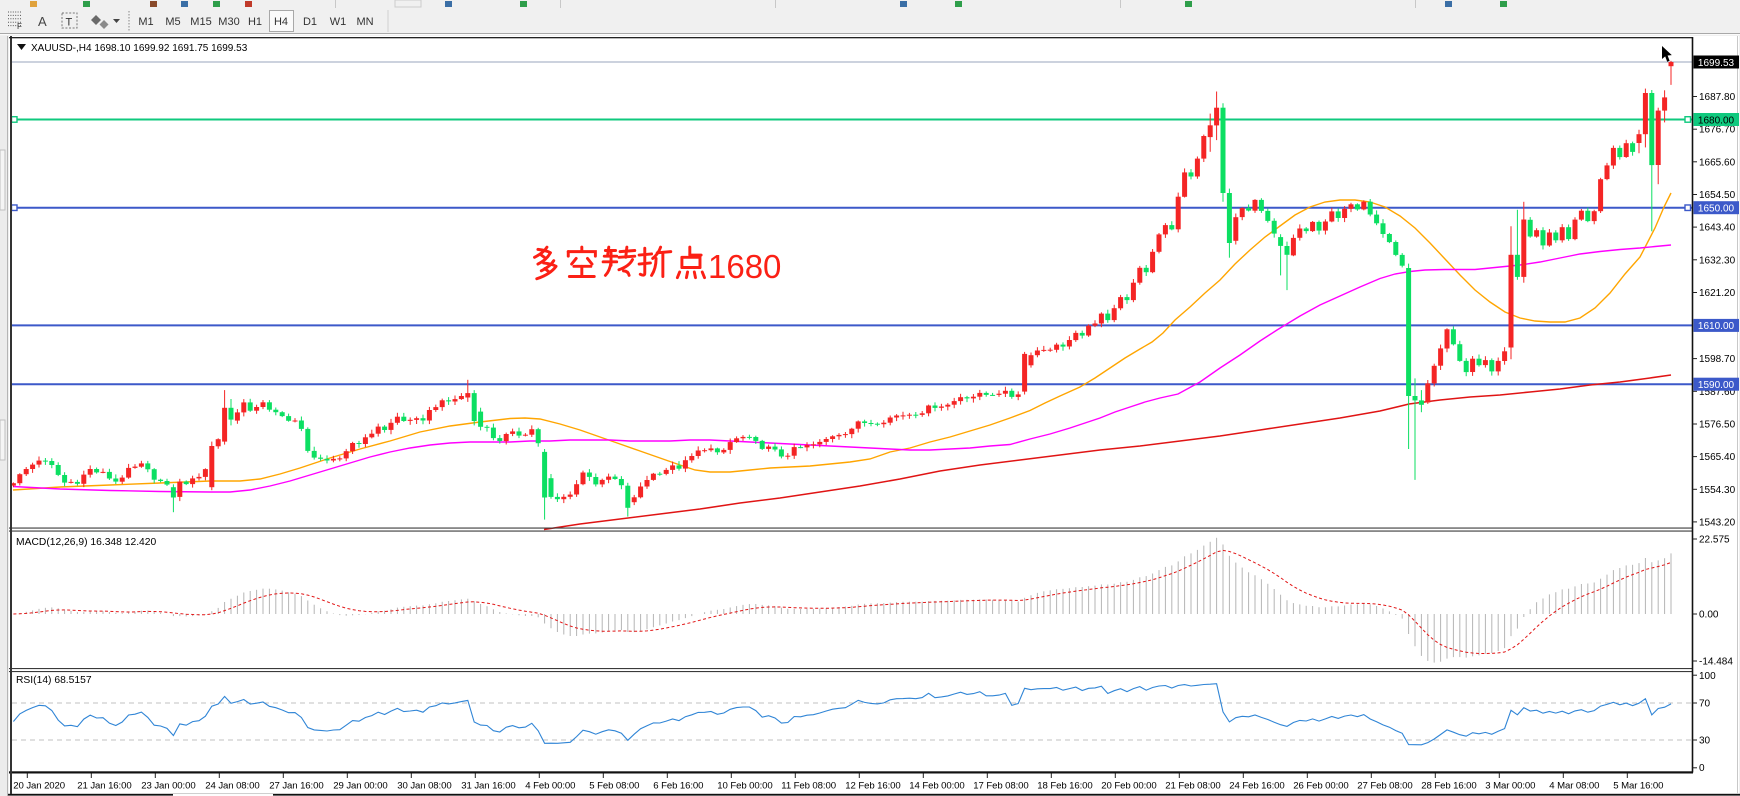 The height and width of the screenshot is (796, 1740). Describe the element at coordinates (550, 786) in the screenshot. I see `svg-text: 4 Feb 00:00` at that location.